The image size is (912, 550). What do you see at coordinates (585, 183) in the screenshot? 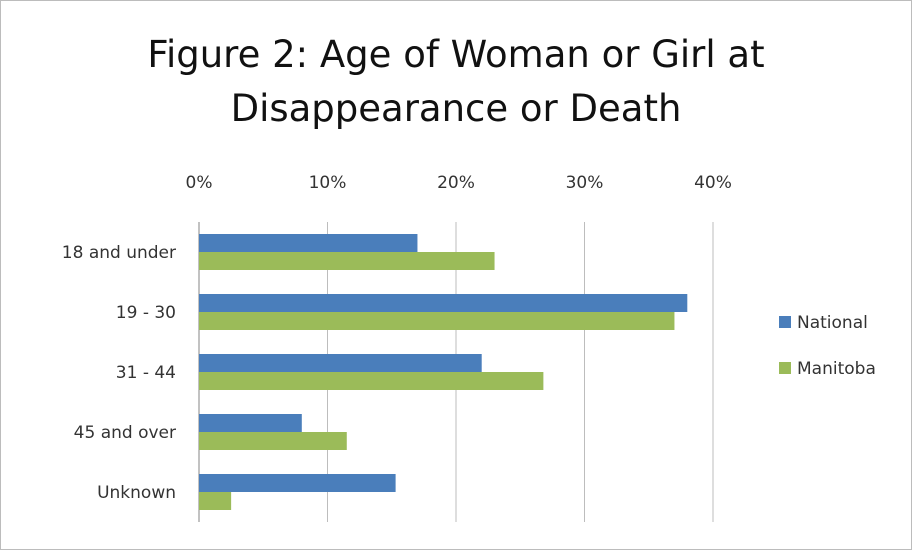
I see `tick-label-30: 30%` at bounding box center [585, 183].